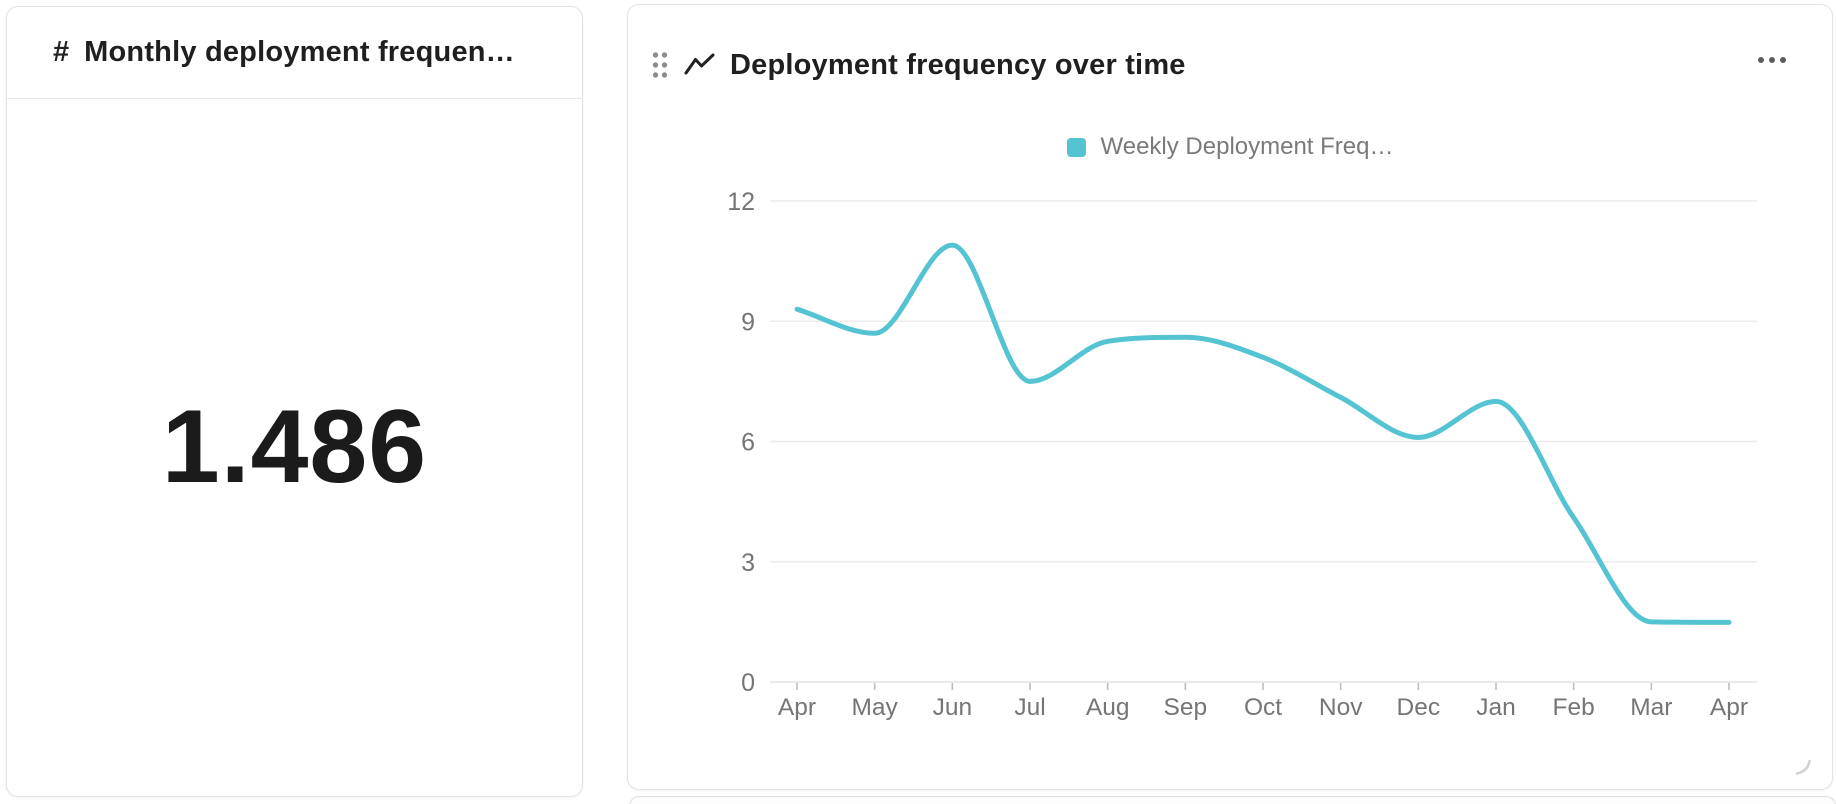  Describe the element at coordinates (1651, 707) in the screenshot. I see `x-tick-label: Mar` at that location.